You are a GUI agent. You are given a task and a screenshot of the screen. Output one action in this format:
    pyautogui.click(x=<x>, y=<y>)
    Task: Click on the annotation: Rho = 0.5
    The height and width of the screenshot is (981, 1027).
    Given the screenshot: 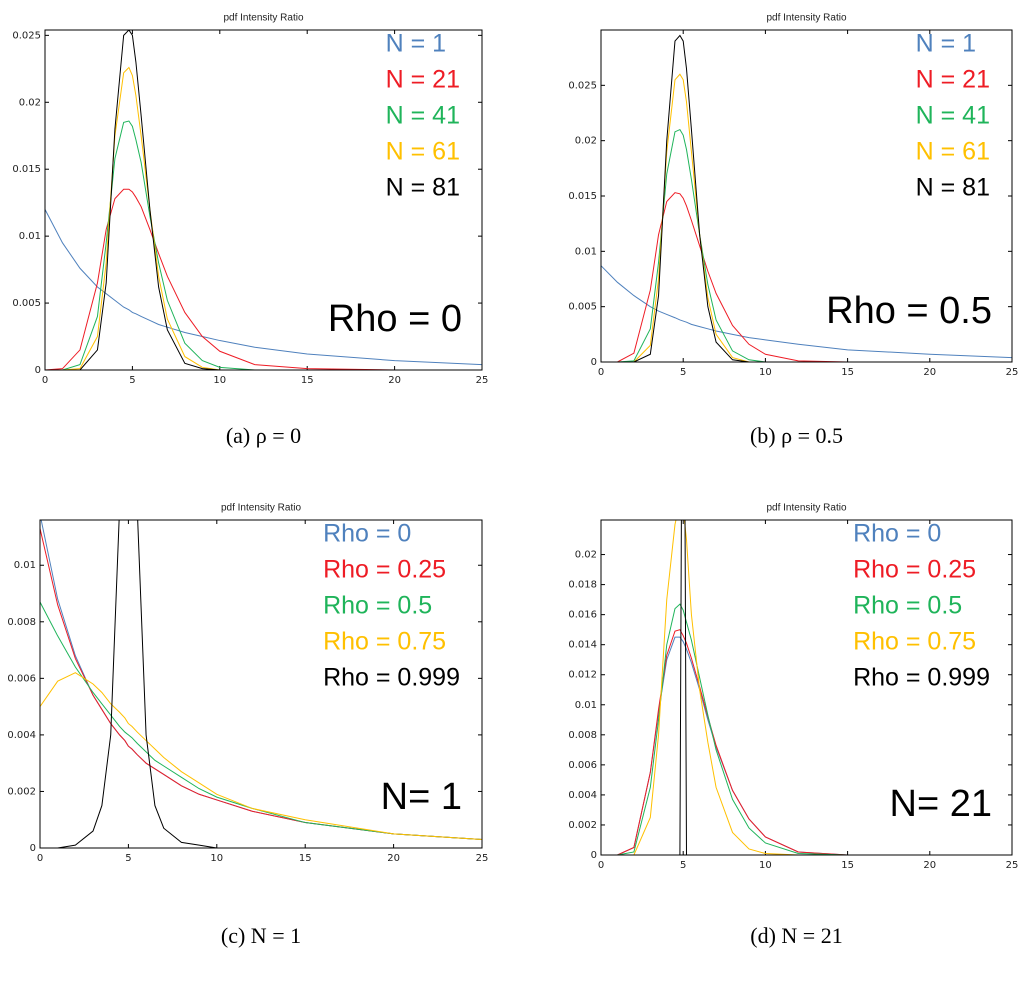 What is the action you would take?
    pyautogui.click(x=909, y=311)
    